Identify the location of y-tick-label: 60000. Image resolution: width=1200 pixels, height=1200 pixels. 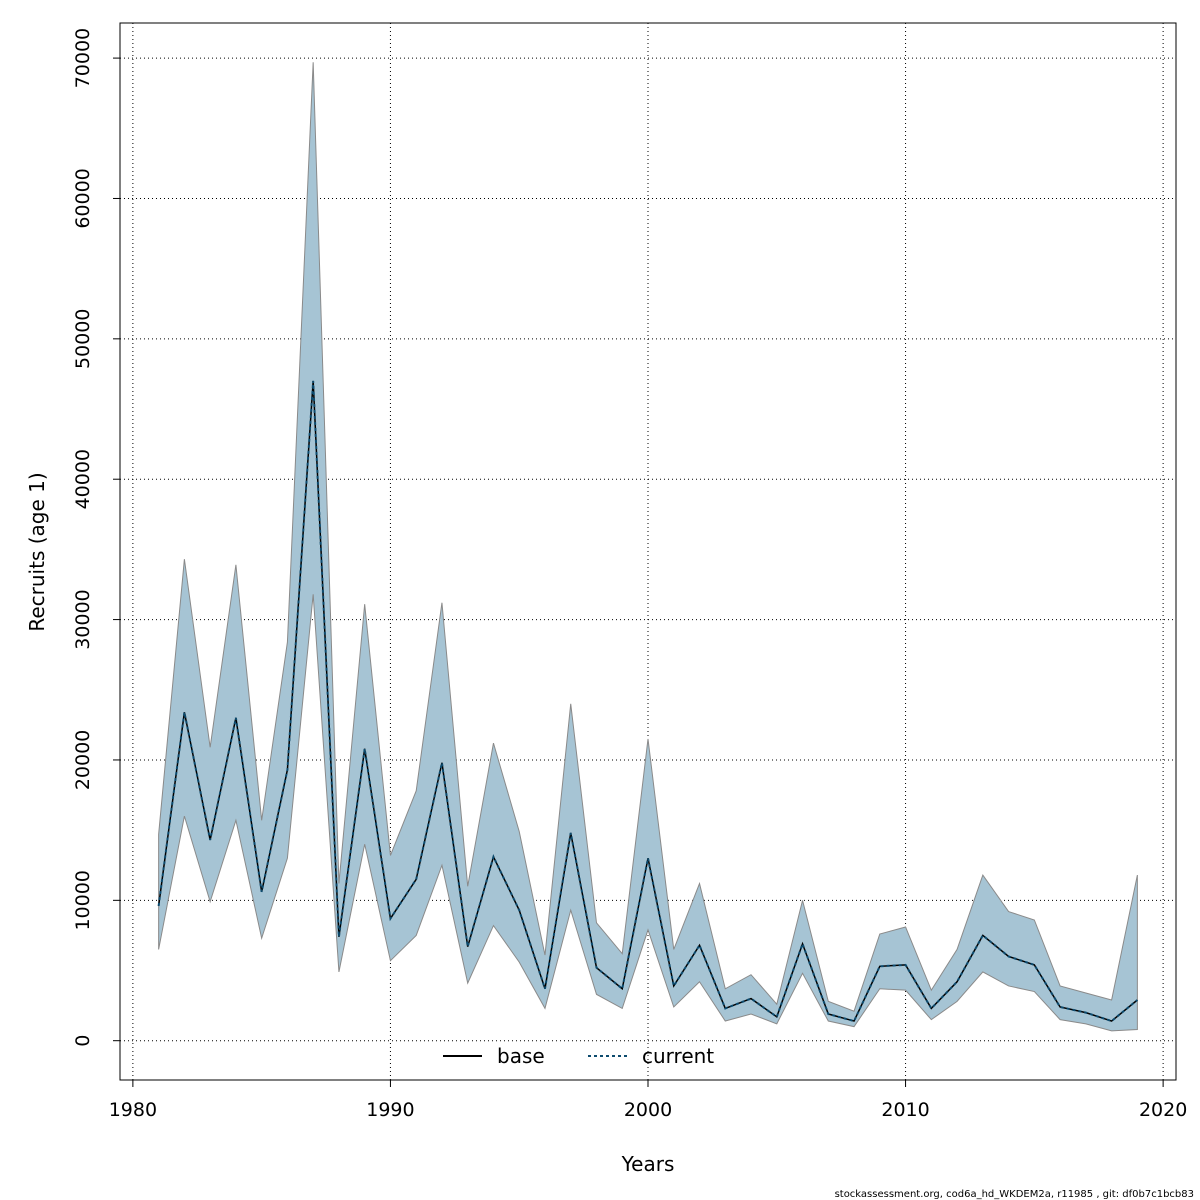
(83, 198).